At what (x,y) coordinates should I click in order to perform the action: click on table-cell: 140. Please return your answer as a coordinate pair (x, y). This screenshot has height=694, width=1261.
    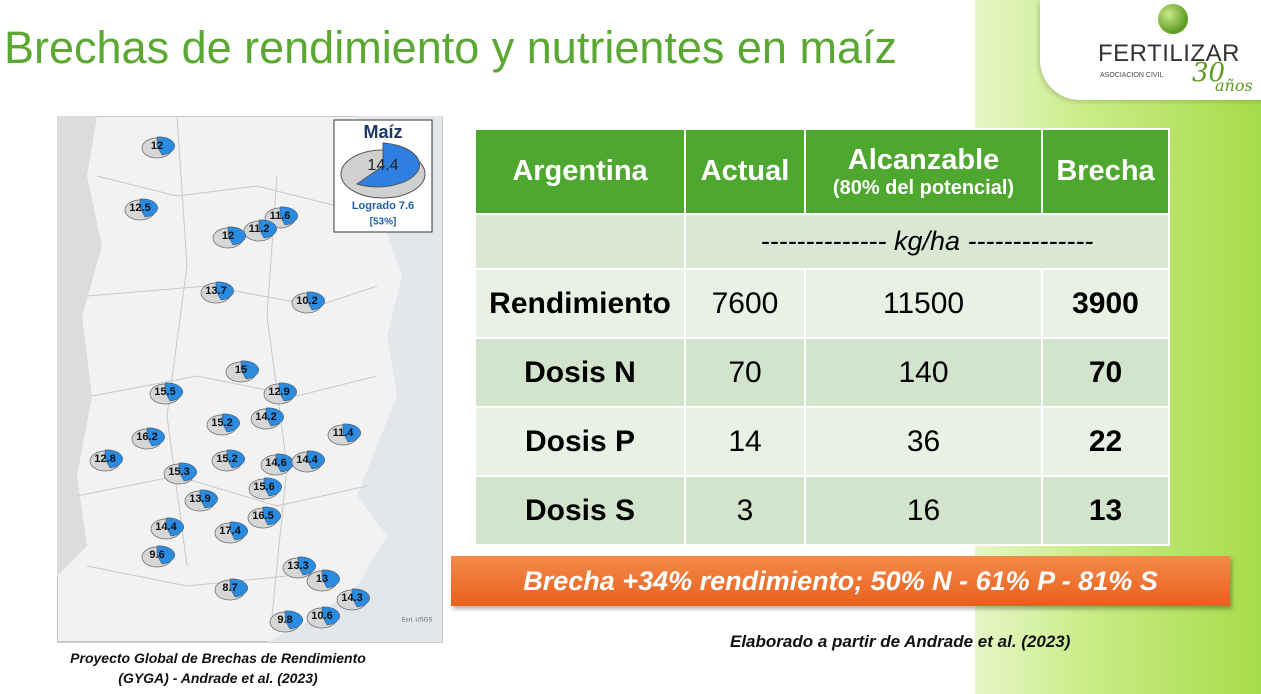
    Looking at the image, I should click on (923, 372).